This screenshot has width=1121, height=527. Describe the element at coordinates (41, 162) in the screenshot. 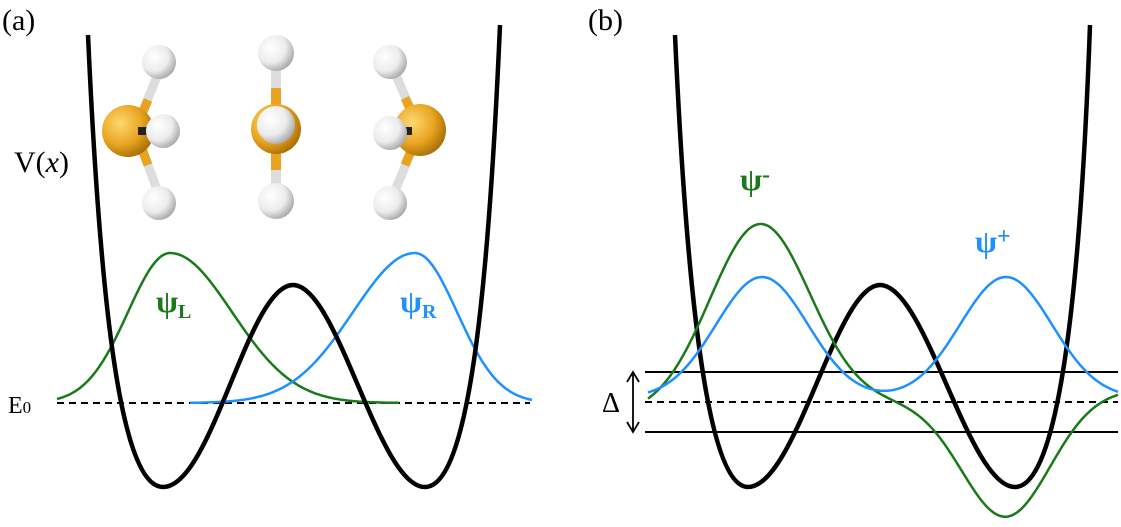

I see `potential-axis-label: V(x)` at that location.